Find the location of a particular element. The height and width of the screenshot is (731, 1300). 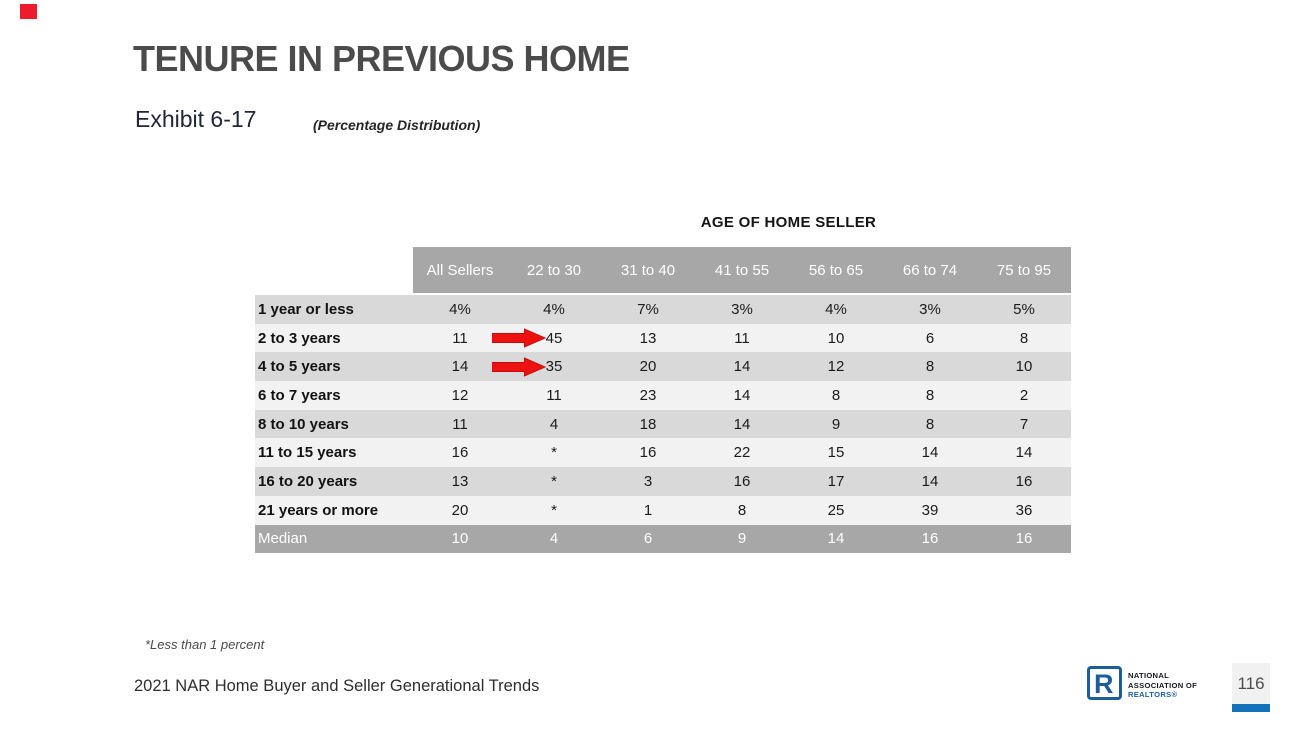

table-cell: 45 is located at coordinates (546, 338).